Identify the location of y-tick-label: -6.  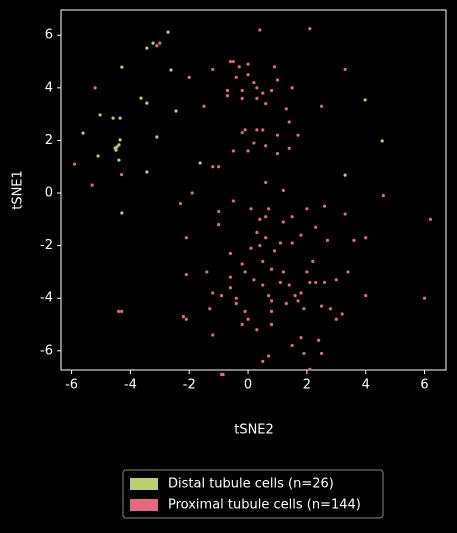
(46, 350).